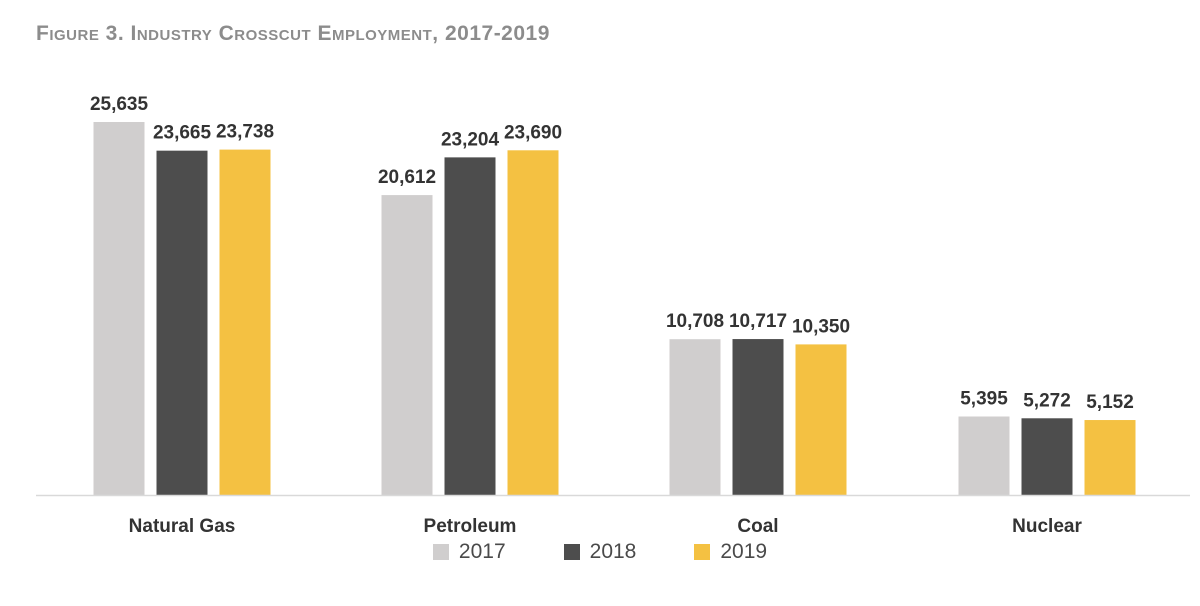 The height and width of the screenshot is (606, 1200). What do you see at coordinates (758, 321) in the screenshot?
I see `data-label-coal-2018: 10,717` at bounding box center [758, 321].